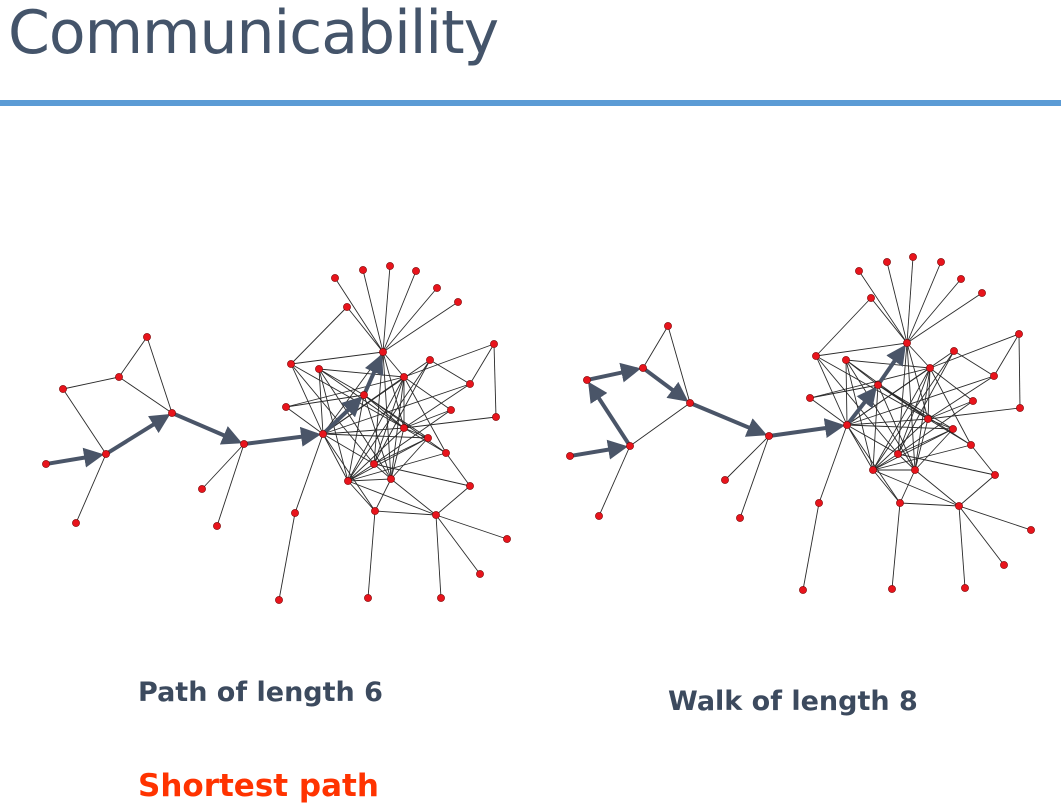  What do you see at coordinates (215, 410) in the screenshot?
I see `left-path-arrows` at bounding box center [215, 410].